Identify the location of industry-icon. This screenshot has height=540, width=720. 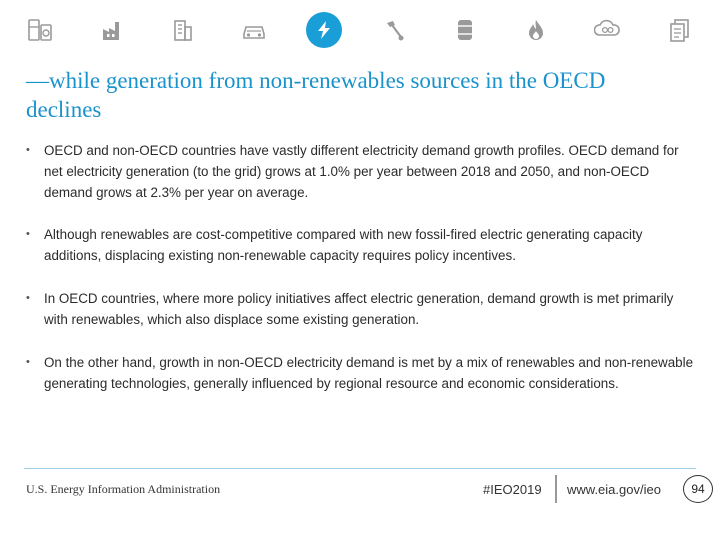
(113, 30).